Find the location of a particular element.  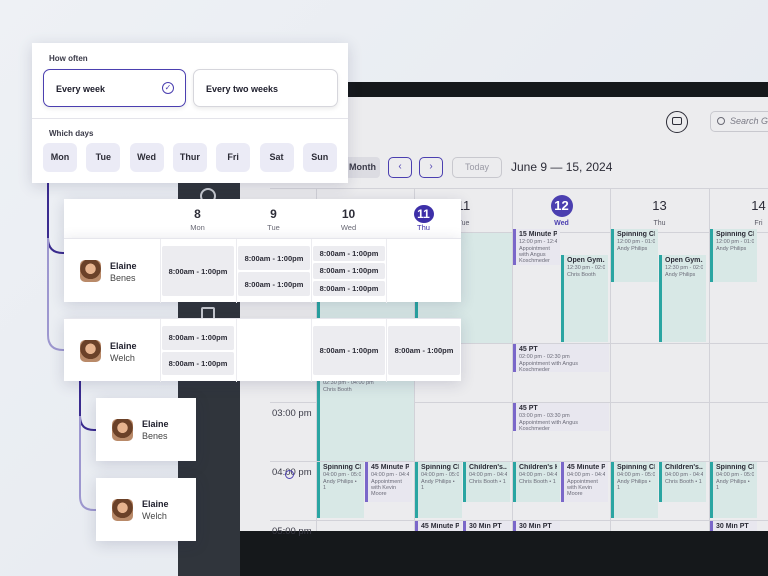

next-button: › is located at coordinates (431, 167).